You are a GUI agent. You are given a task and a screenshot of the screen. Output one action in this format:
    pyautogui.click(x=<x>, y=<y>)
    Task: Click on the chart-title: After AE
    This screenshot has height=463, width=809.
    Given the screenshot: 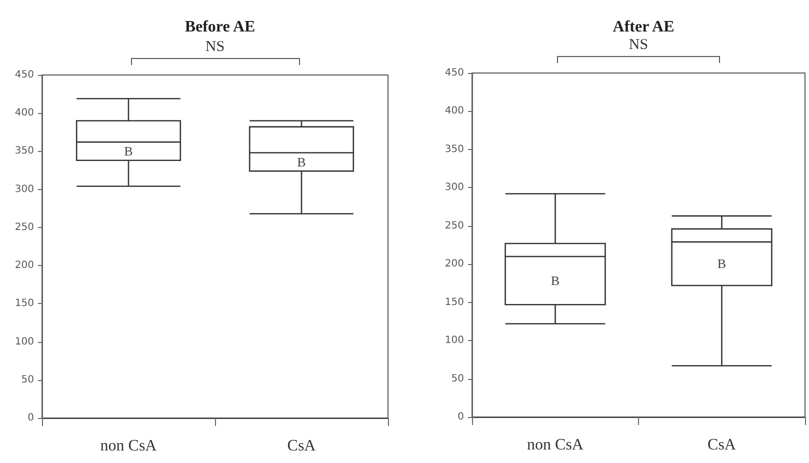 What is the action you would take?
    pyautogui.click(x=643, y=27)
    